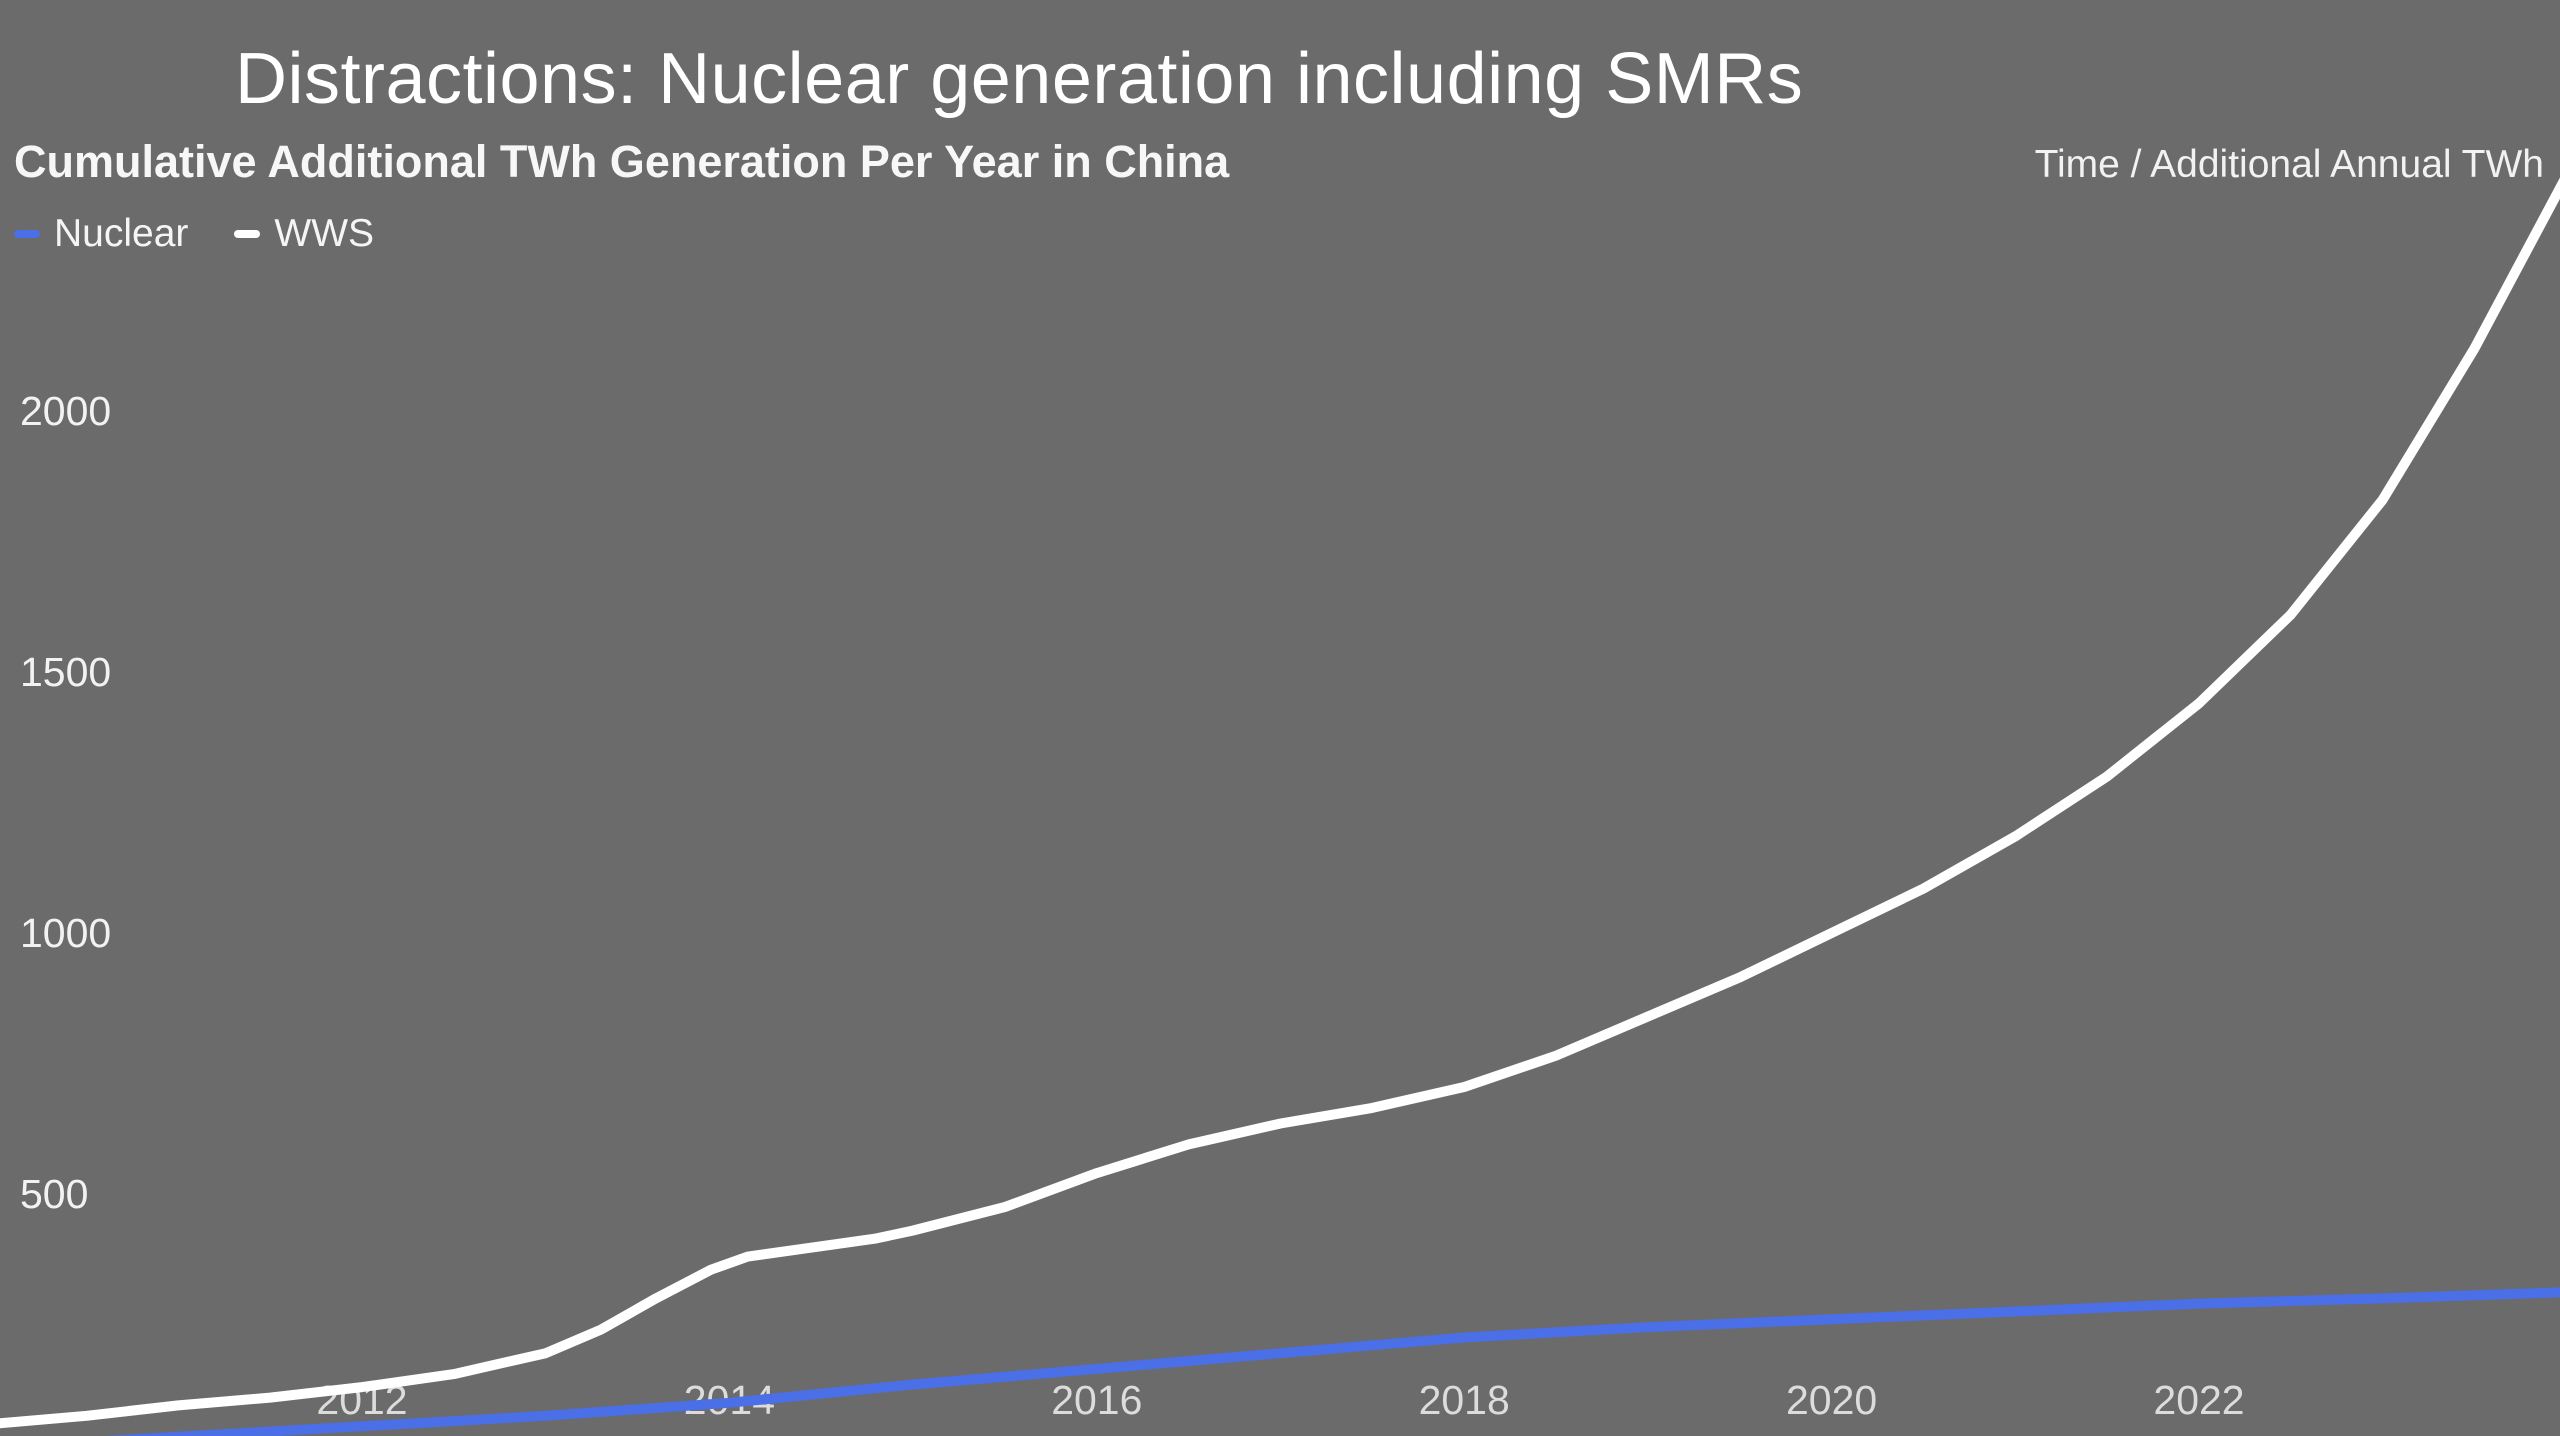 The height and width of the screenshot is (1436, 2560). I want to click on y-tick-label: 2000, so click(65, 411).